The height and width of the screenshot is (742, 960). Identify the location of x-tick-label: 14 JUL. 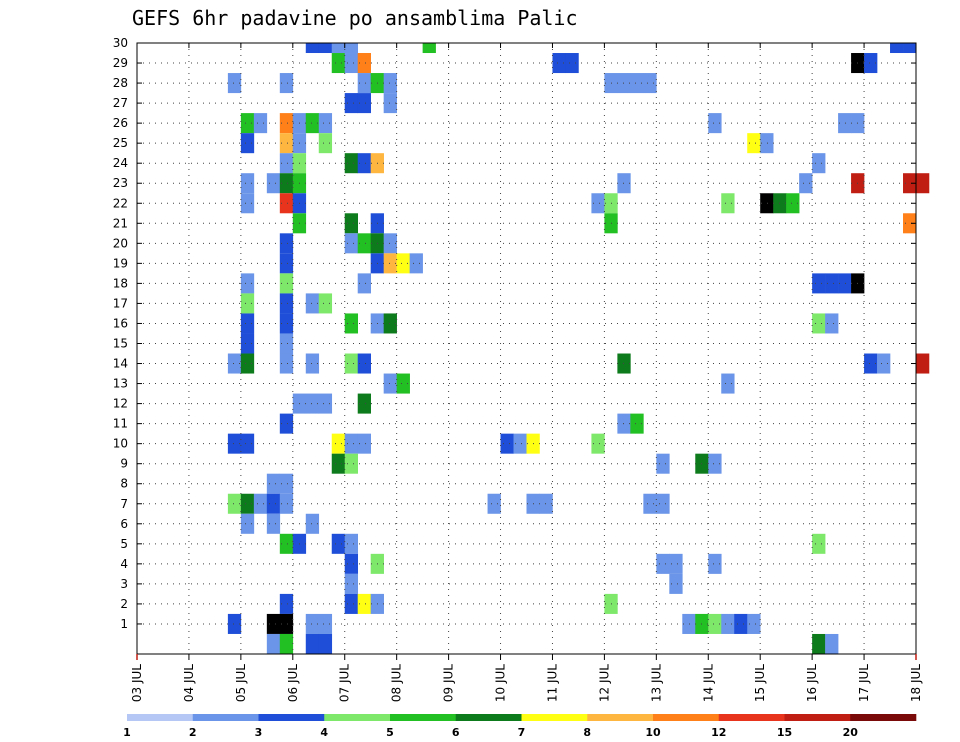
(708, 683).